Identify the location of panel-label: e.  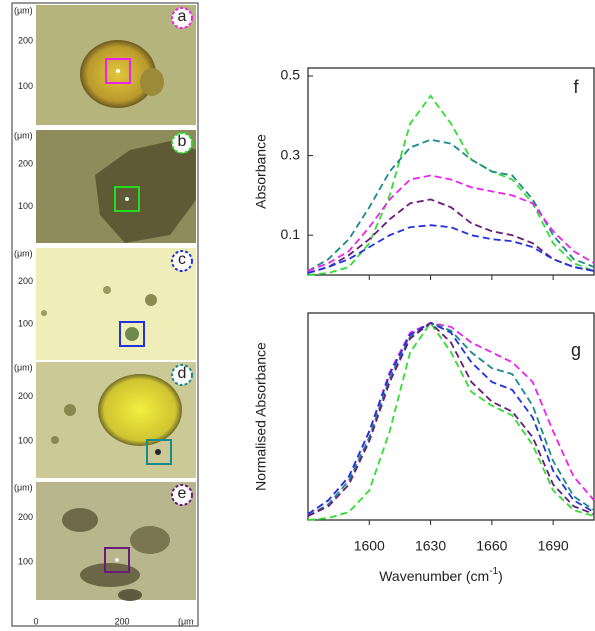
(182, 493).